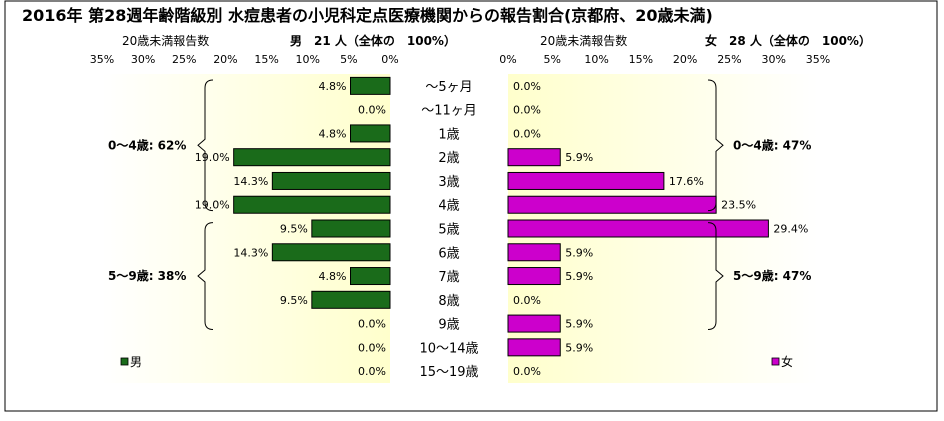 The image size is (944, 421). Describe the element at coordinates (449, 111) in the screenshot. I see `category-label: ～11ヶ月` at that location.